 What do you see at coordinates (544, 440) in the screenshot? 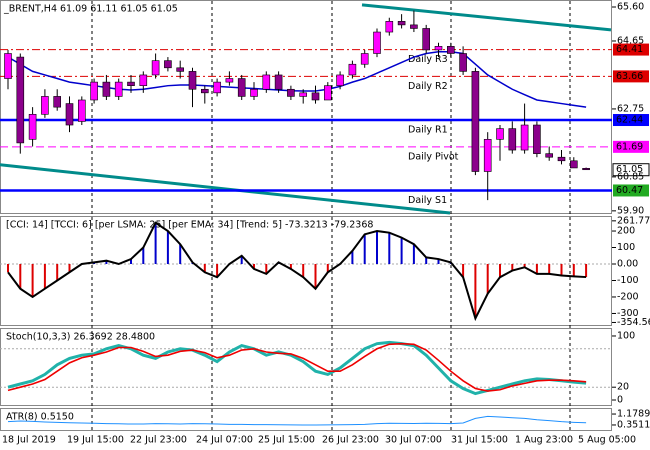
I see `time-label: 1 Aug 23:00` at bounding box center [544, 440].